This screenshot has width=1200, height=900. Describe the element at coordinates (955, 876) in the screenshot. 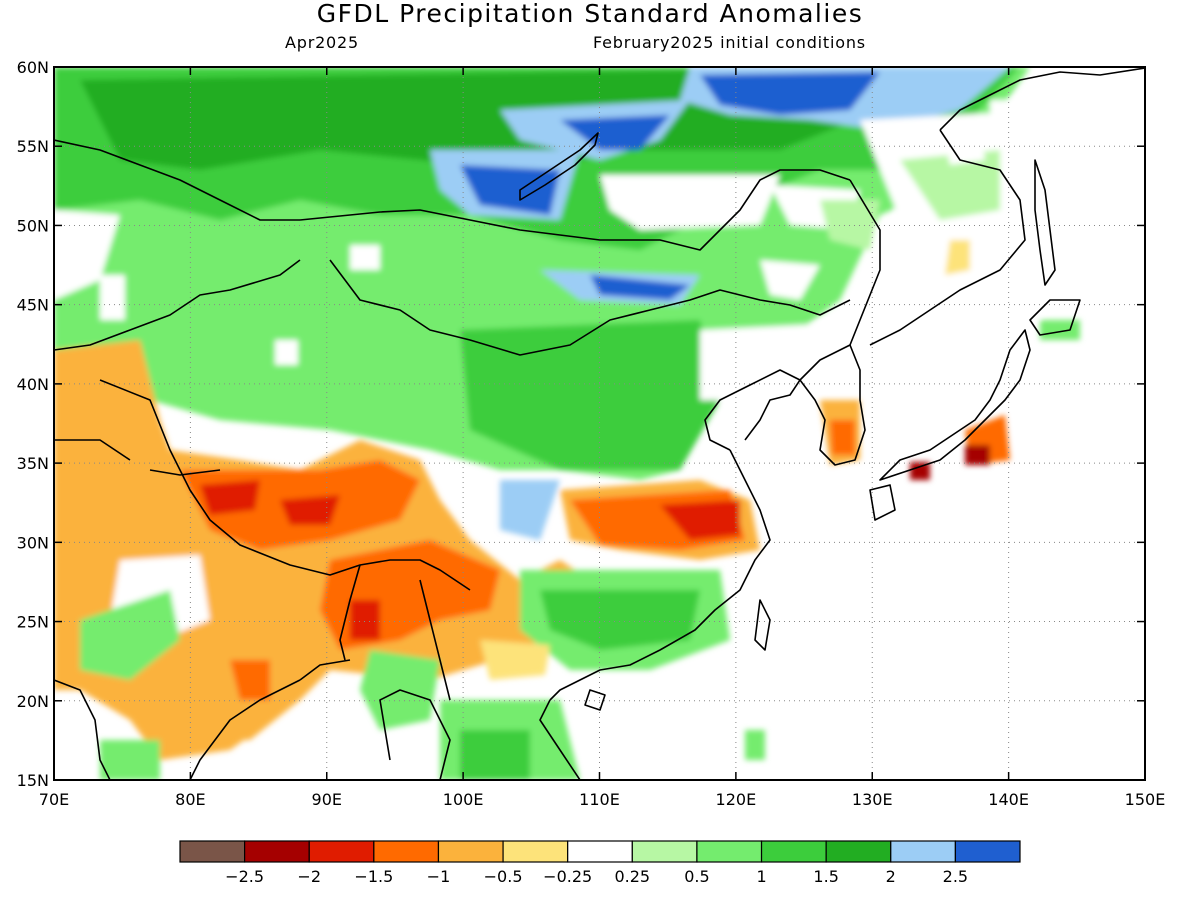

I see `colorbar-label: 2.5` at that location.